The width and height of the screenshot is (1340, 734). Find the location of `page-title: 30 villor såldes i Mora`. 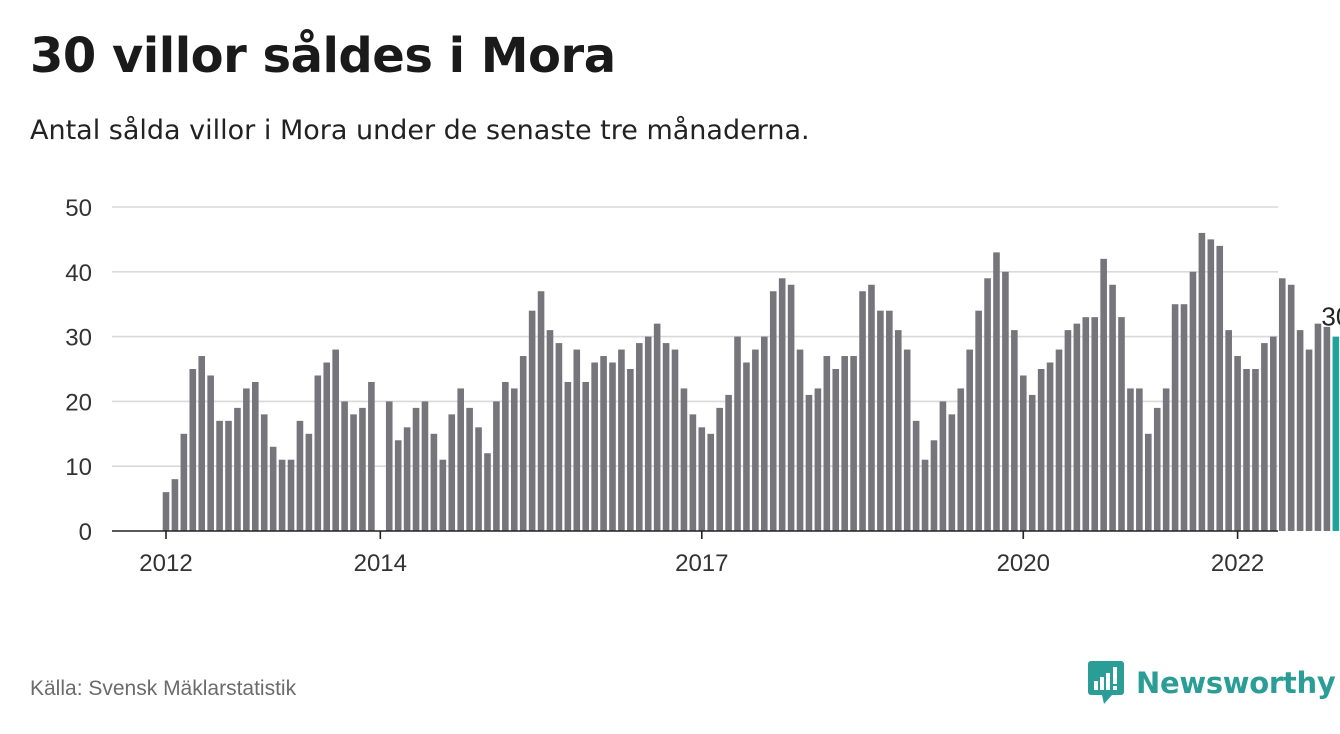

page-title: 30 villor såldes i Mora is located at coordinates (323, 56).